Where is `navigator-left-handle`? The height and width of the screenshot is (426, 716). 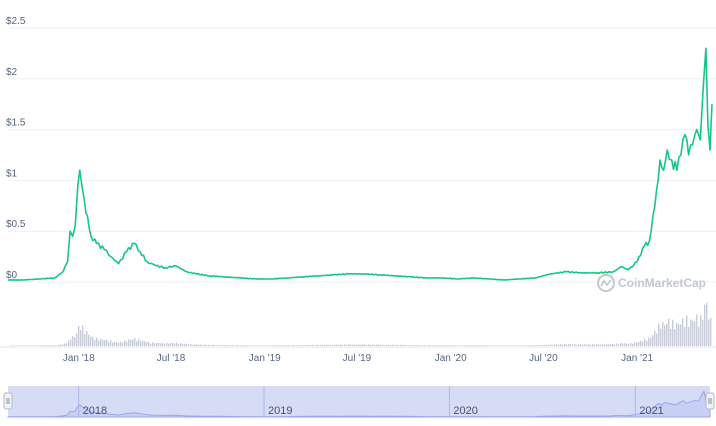 navigator-left-handle is located at coordinates (8, 401).